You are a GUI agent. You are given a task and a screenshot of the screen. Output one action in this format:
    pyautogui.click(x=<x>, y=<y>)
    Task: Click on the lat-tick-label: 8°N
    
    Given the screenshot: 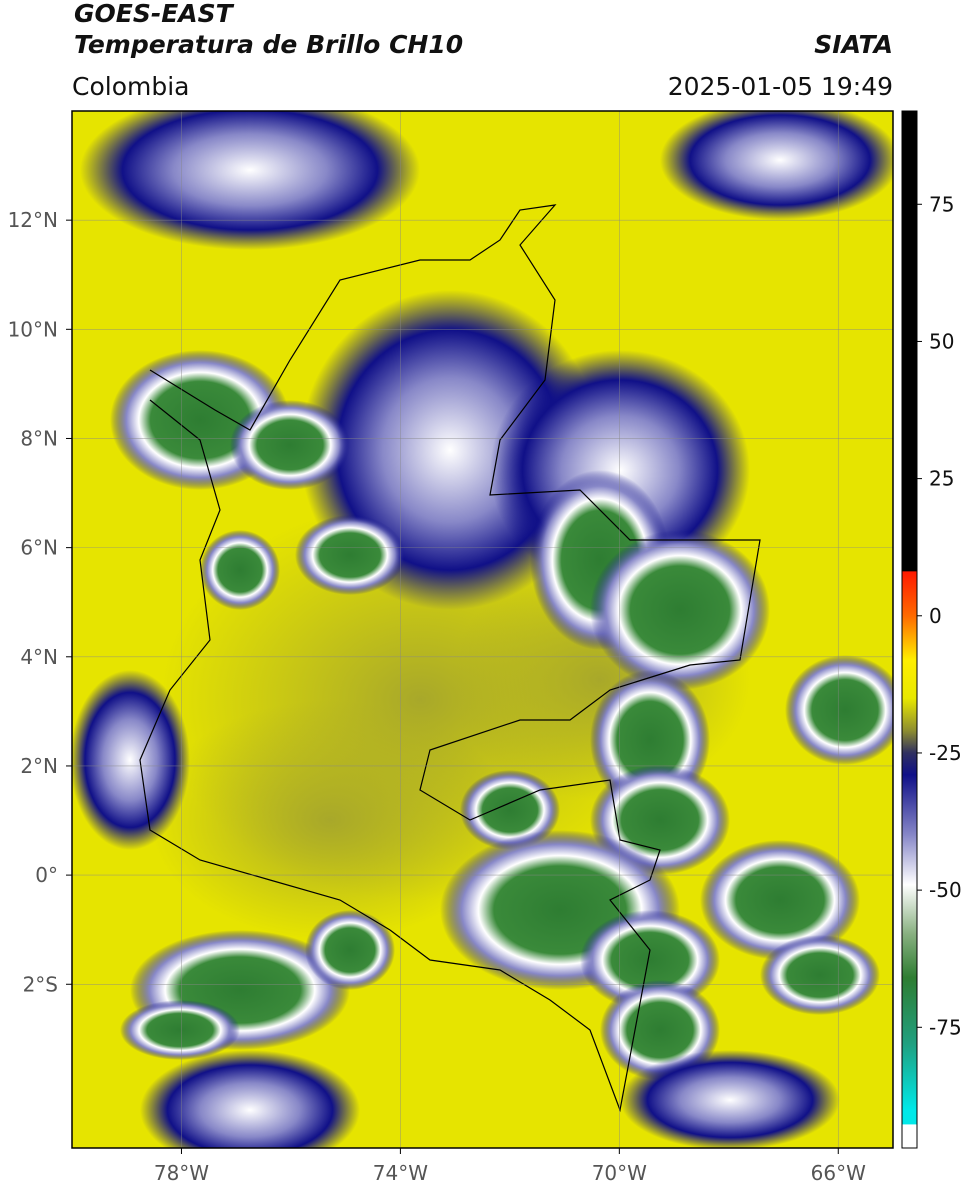 What is the action you would take?
    pyautogui.click(x=39, y=438)
    